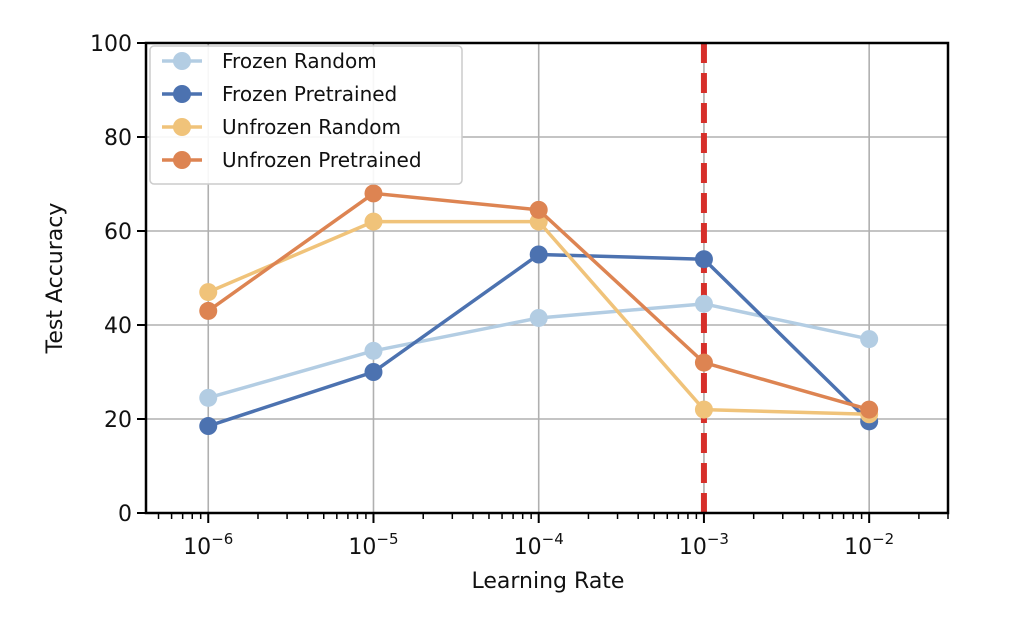 Image resolution: width=1012 pixels, height=628 pixels. What do you see at coordinates (309, 94) in the screenshot?
I see `legend-label: Frozen Pretrained` at bounding box center [309, 94].